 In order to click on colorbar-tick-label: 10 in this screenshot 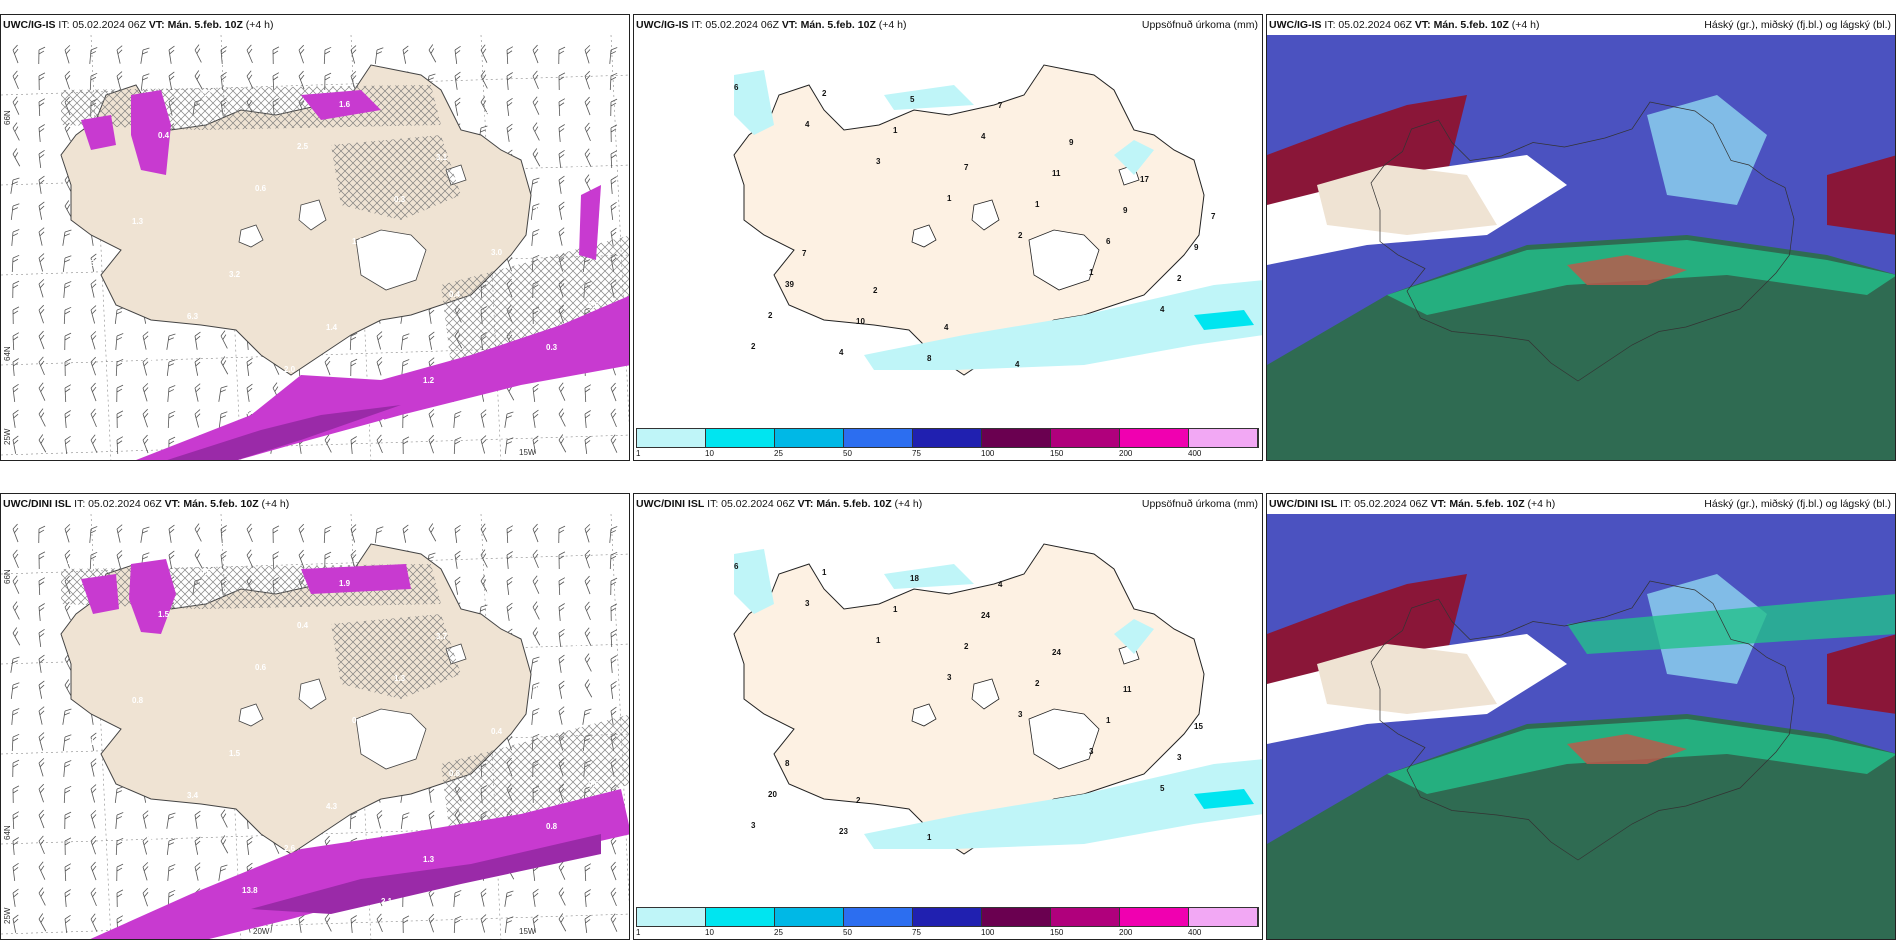, I will do `click(709, 932)`.